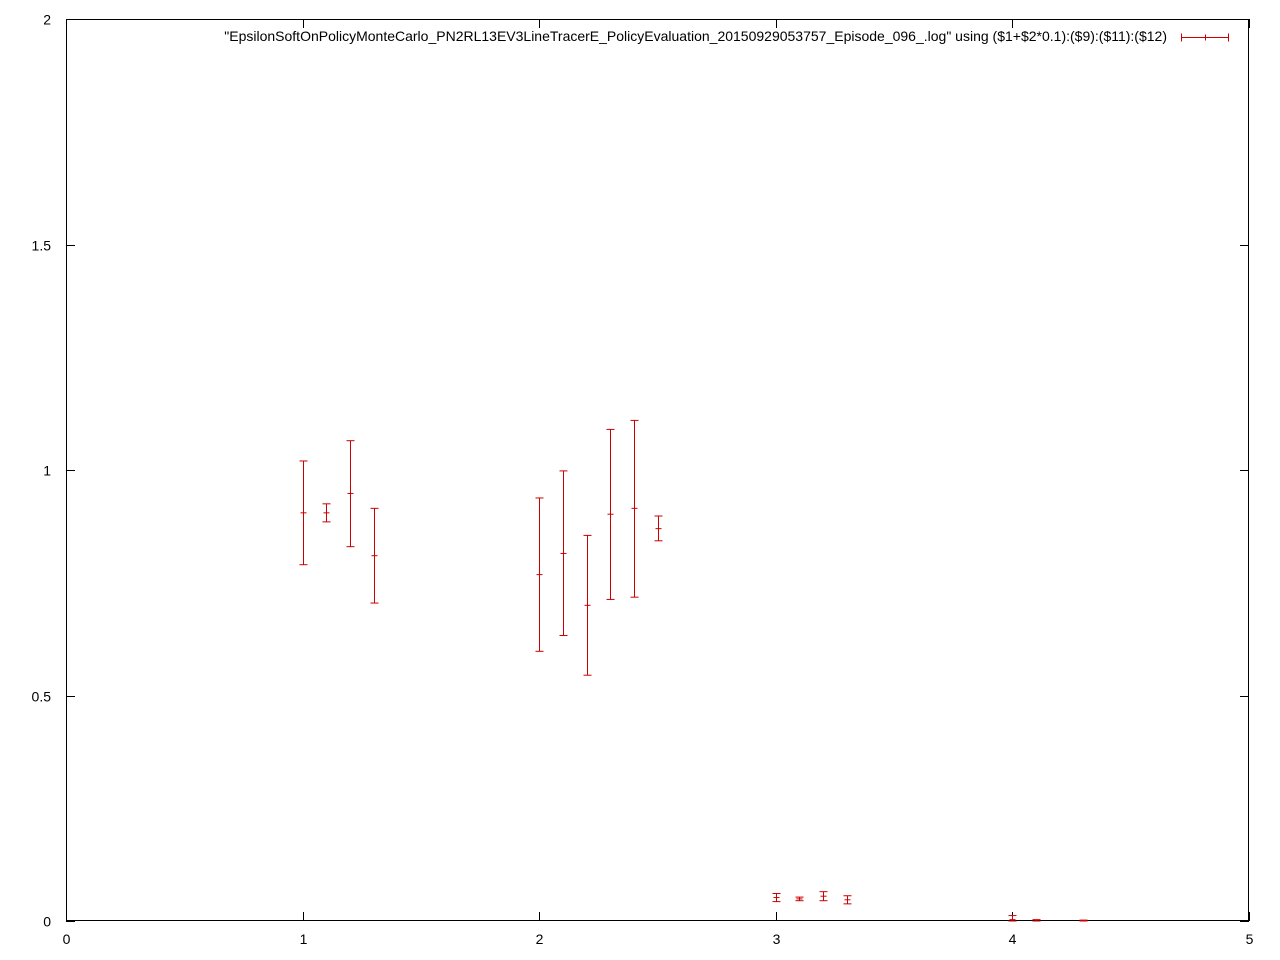 The height and width of the screenshot is (960, 1280). I want to click on legend-sample-errorbar, so click(1205, 37).